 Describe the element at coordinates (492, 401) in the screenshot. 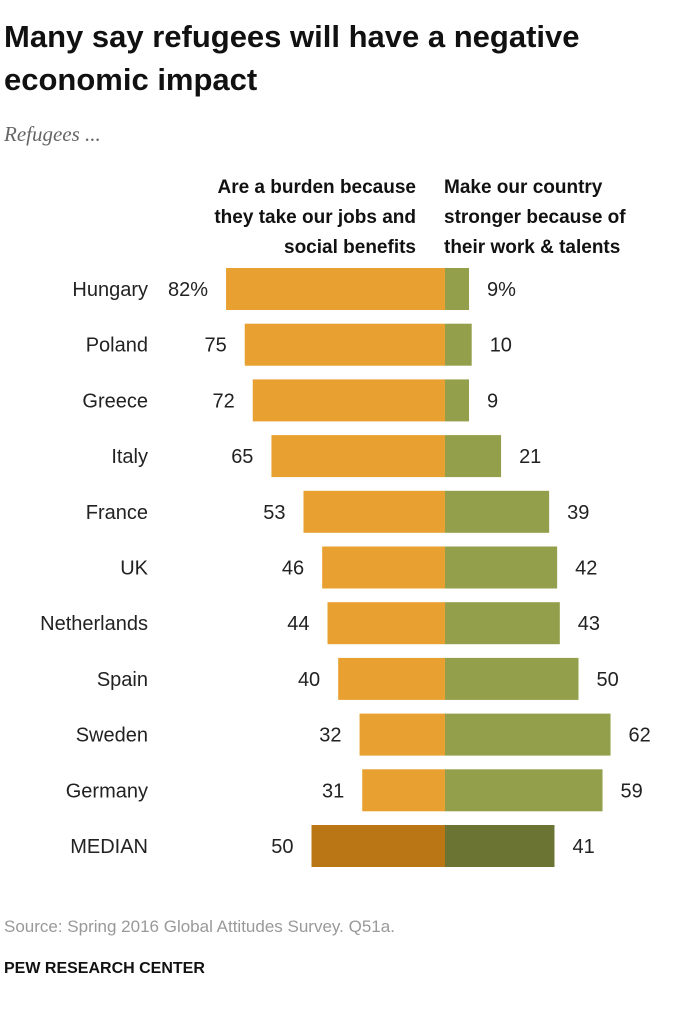

I see `value-label-stronger: 9` at that location.